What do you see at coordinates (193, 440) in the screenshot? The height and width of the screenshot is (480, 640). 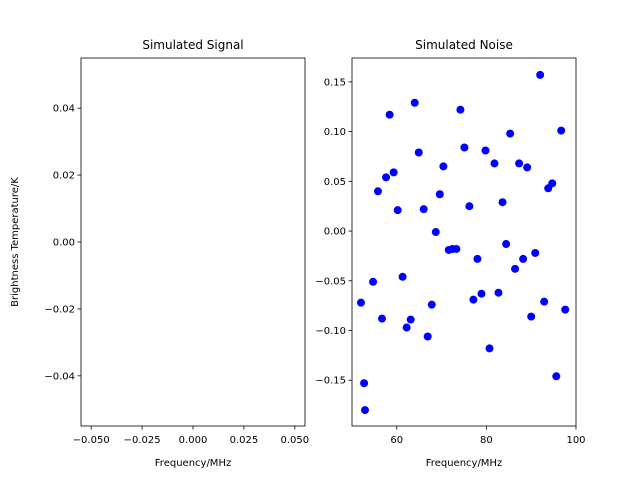 I see `x-tick-label: 0.000` at bounding box center [193, 440].